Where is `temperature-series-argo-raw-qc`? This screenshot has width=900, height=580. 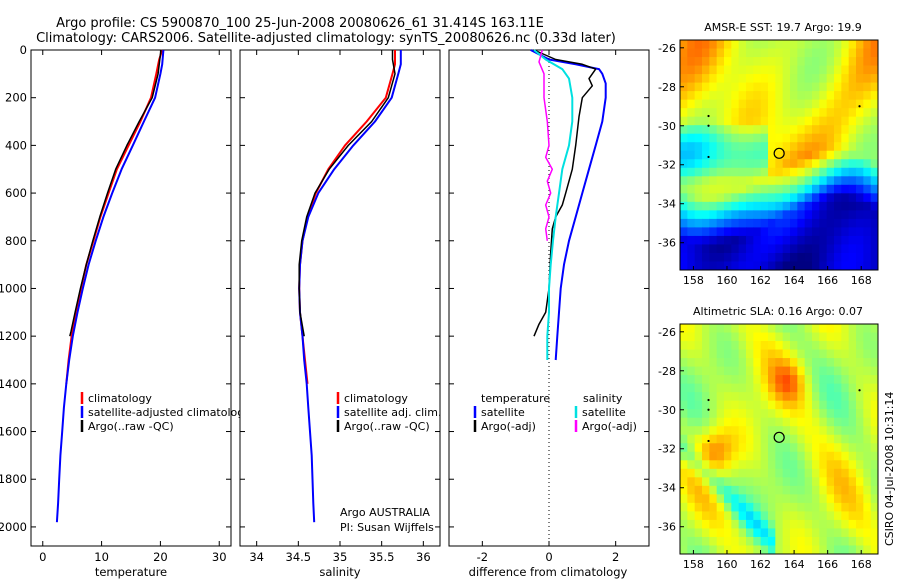 temperature-series-argo-raw-qc is located at coordinates (115, 193).